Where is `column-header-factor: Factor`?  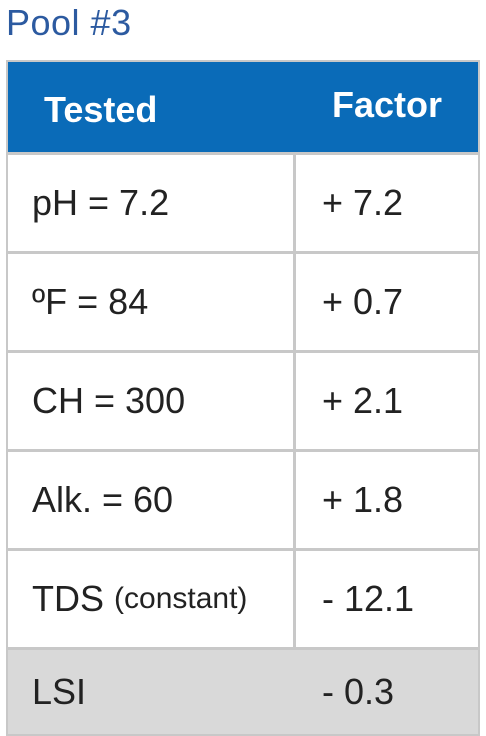
column-header-factor: Factor is located at coordinates (387, 104).